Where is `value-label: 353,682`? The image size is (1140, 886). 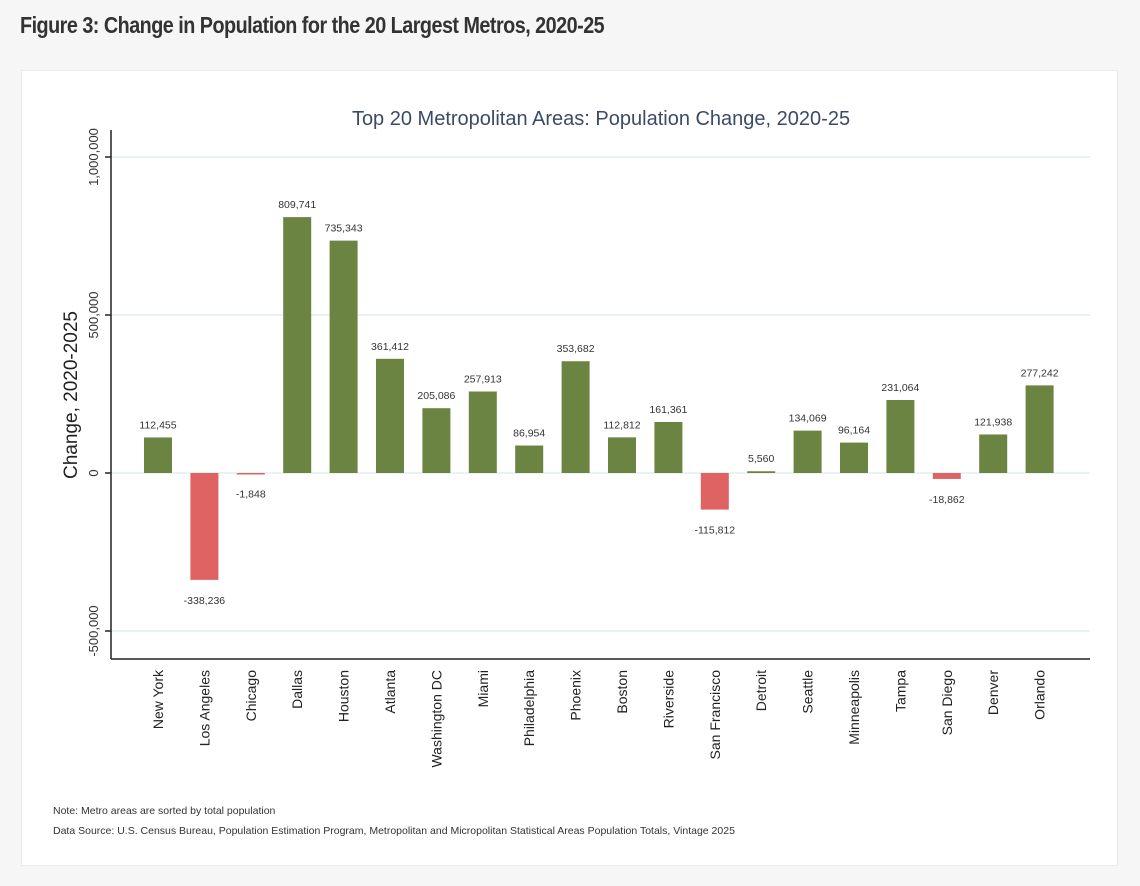
value-label: 353,682 is located at coordinates (576, 349).